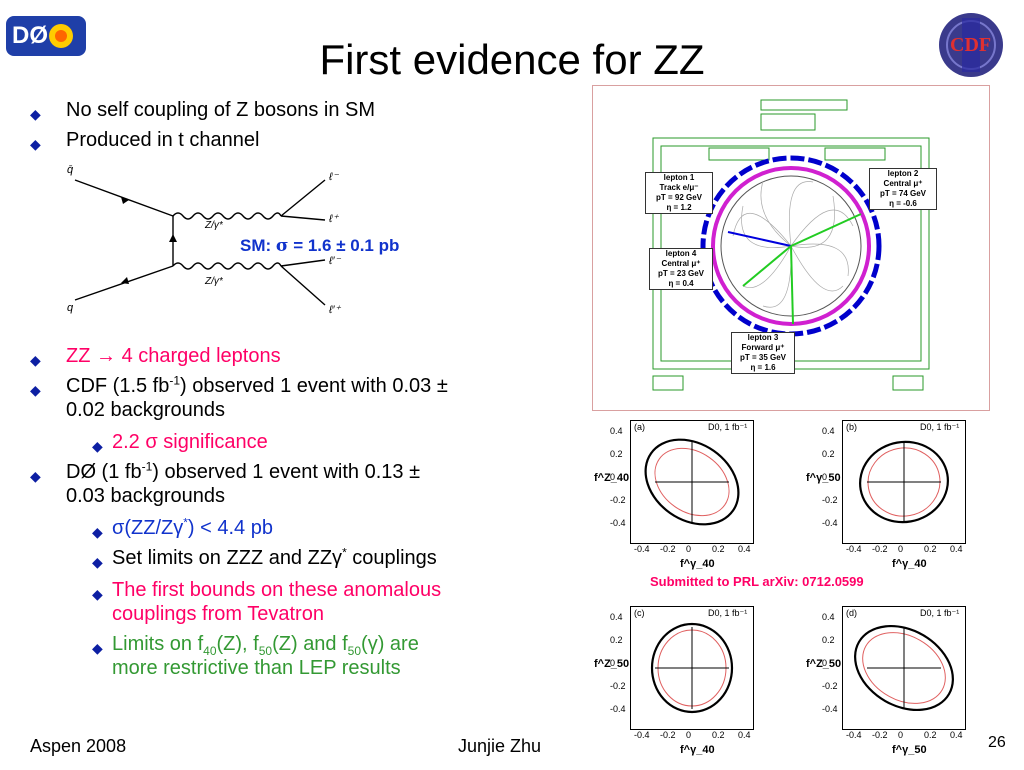 The height and width of the screenshot is (770, 1024). Describe the element at coordinates (763, 357) in the screenshot. I see `lepton3-line: pT = 35 GeV` at that location.